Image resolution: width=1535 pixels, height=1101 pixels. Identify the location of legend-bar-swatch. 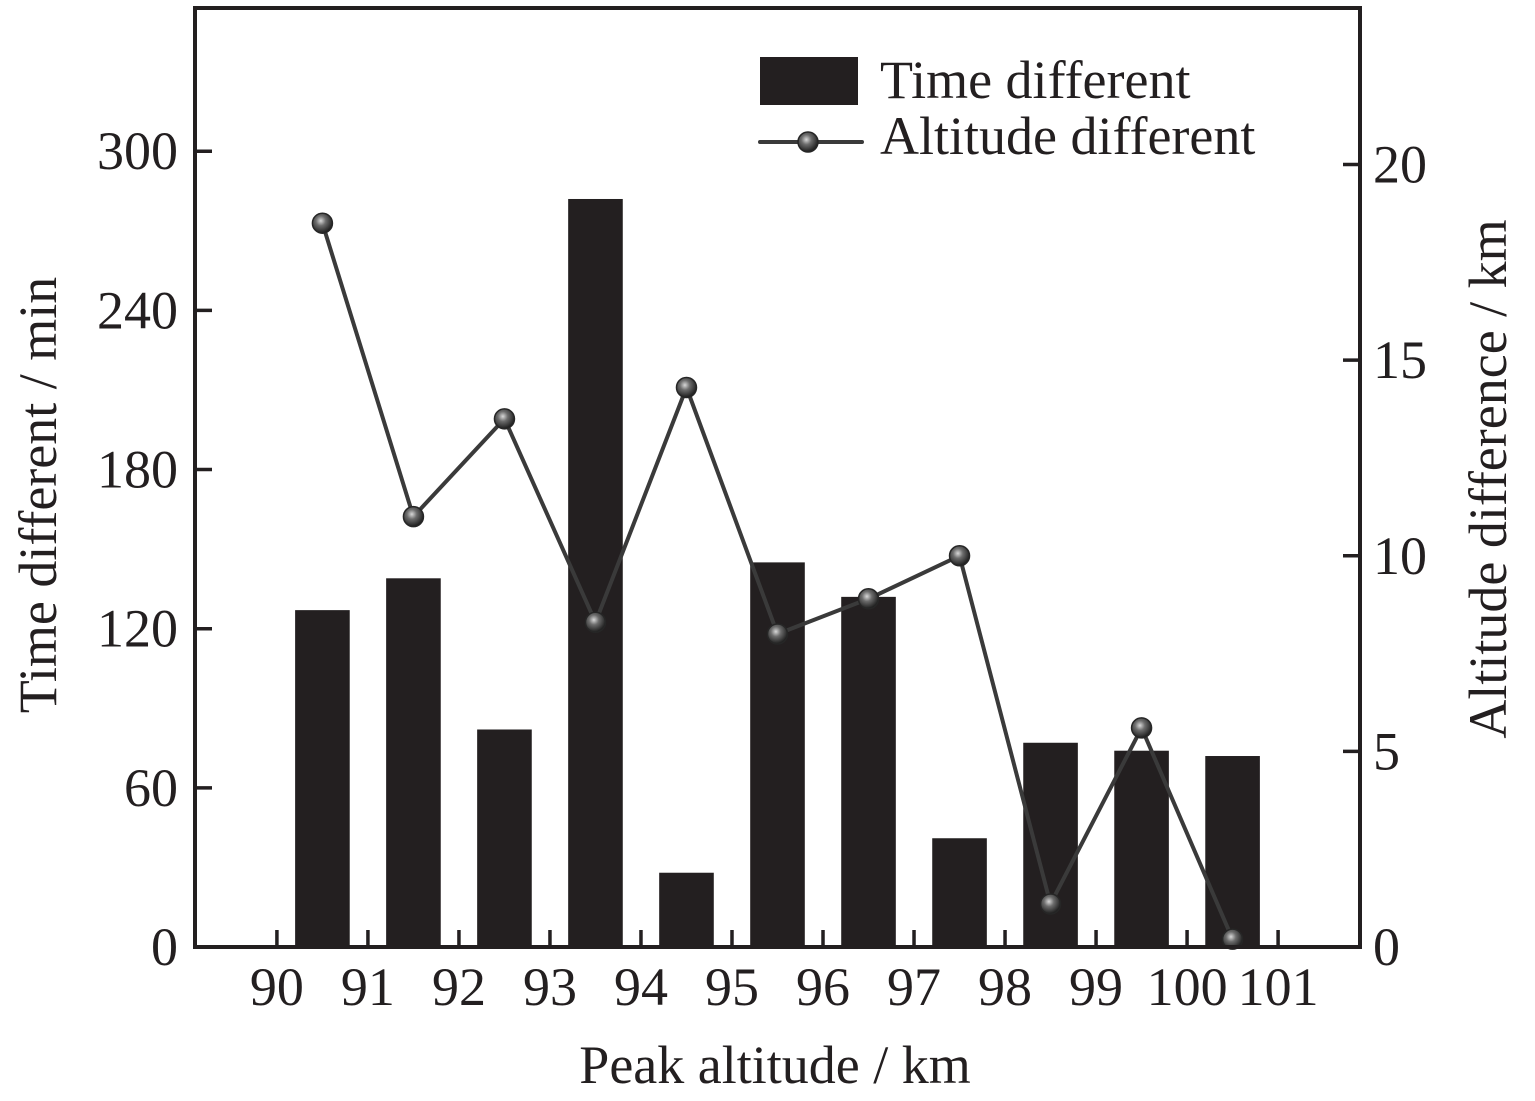
(809, 81).